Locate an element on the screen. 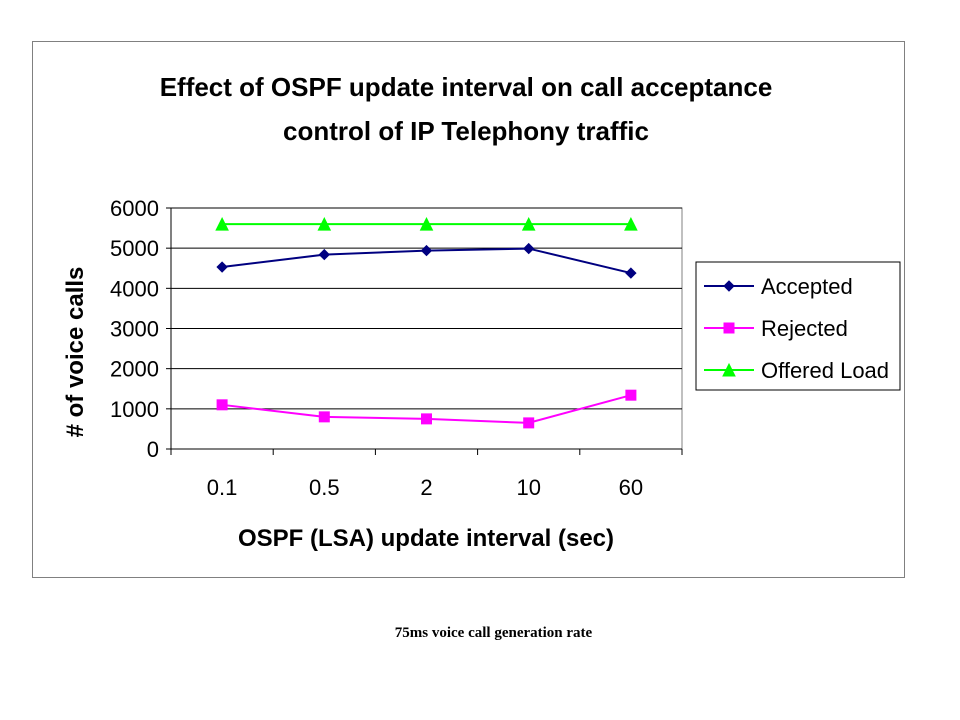  y-tick-label: 0 is located at coordinates (153, 449).